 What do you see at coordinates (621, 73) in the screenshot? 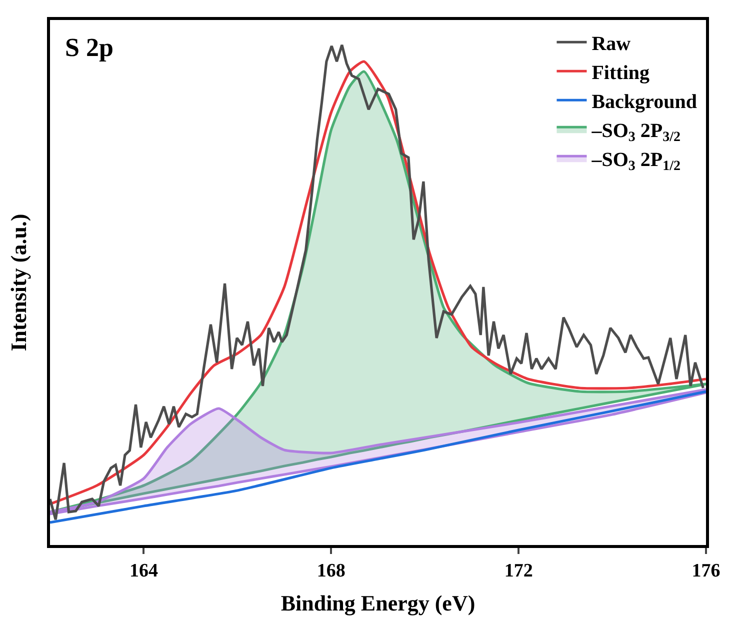
I see `legend-label: Fitting` at bounding box center [621, 73].